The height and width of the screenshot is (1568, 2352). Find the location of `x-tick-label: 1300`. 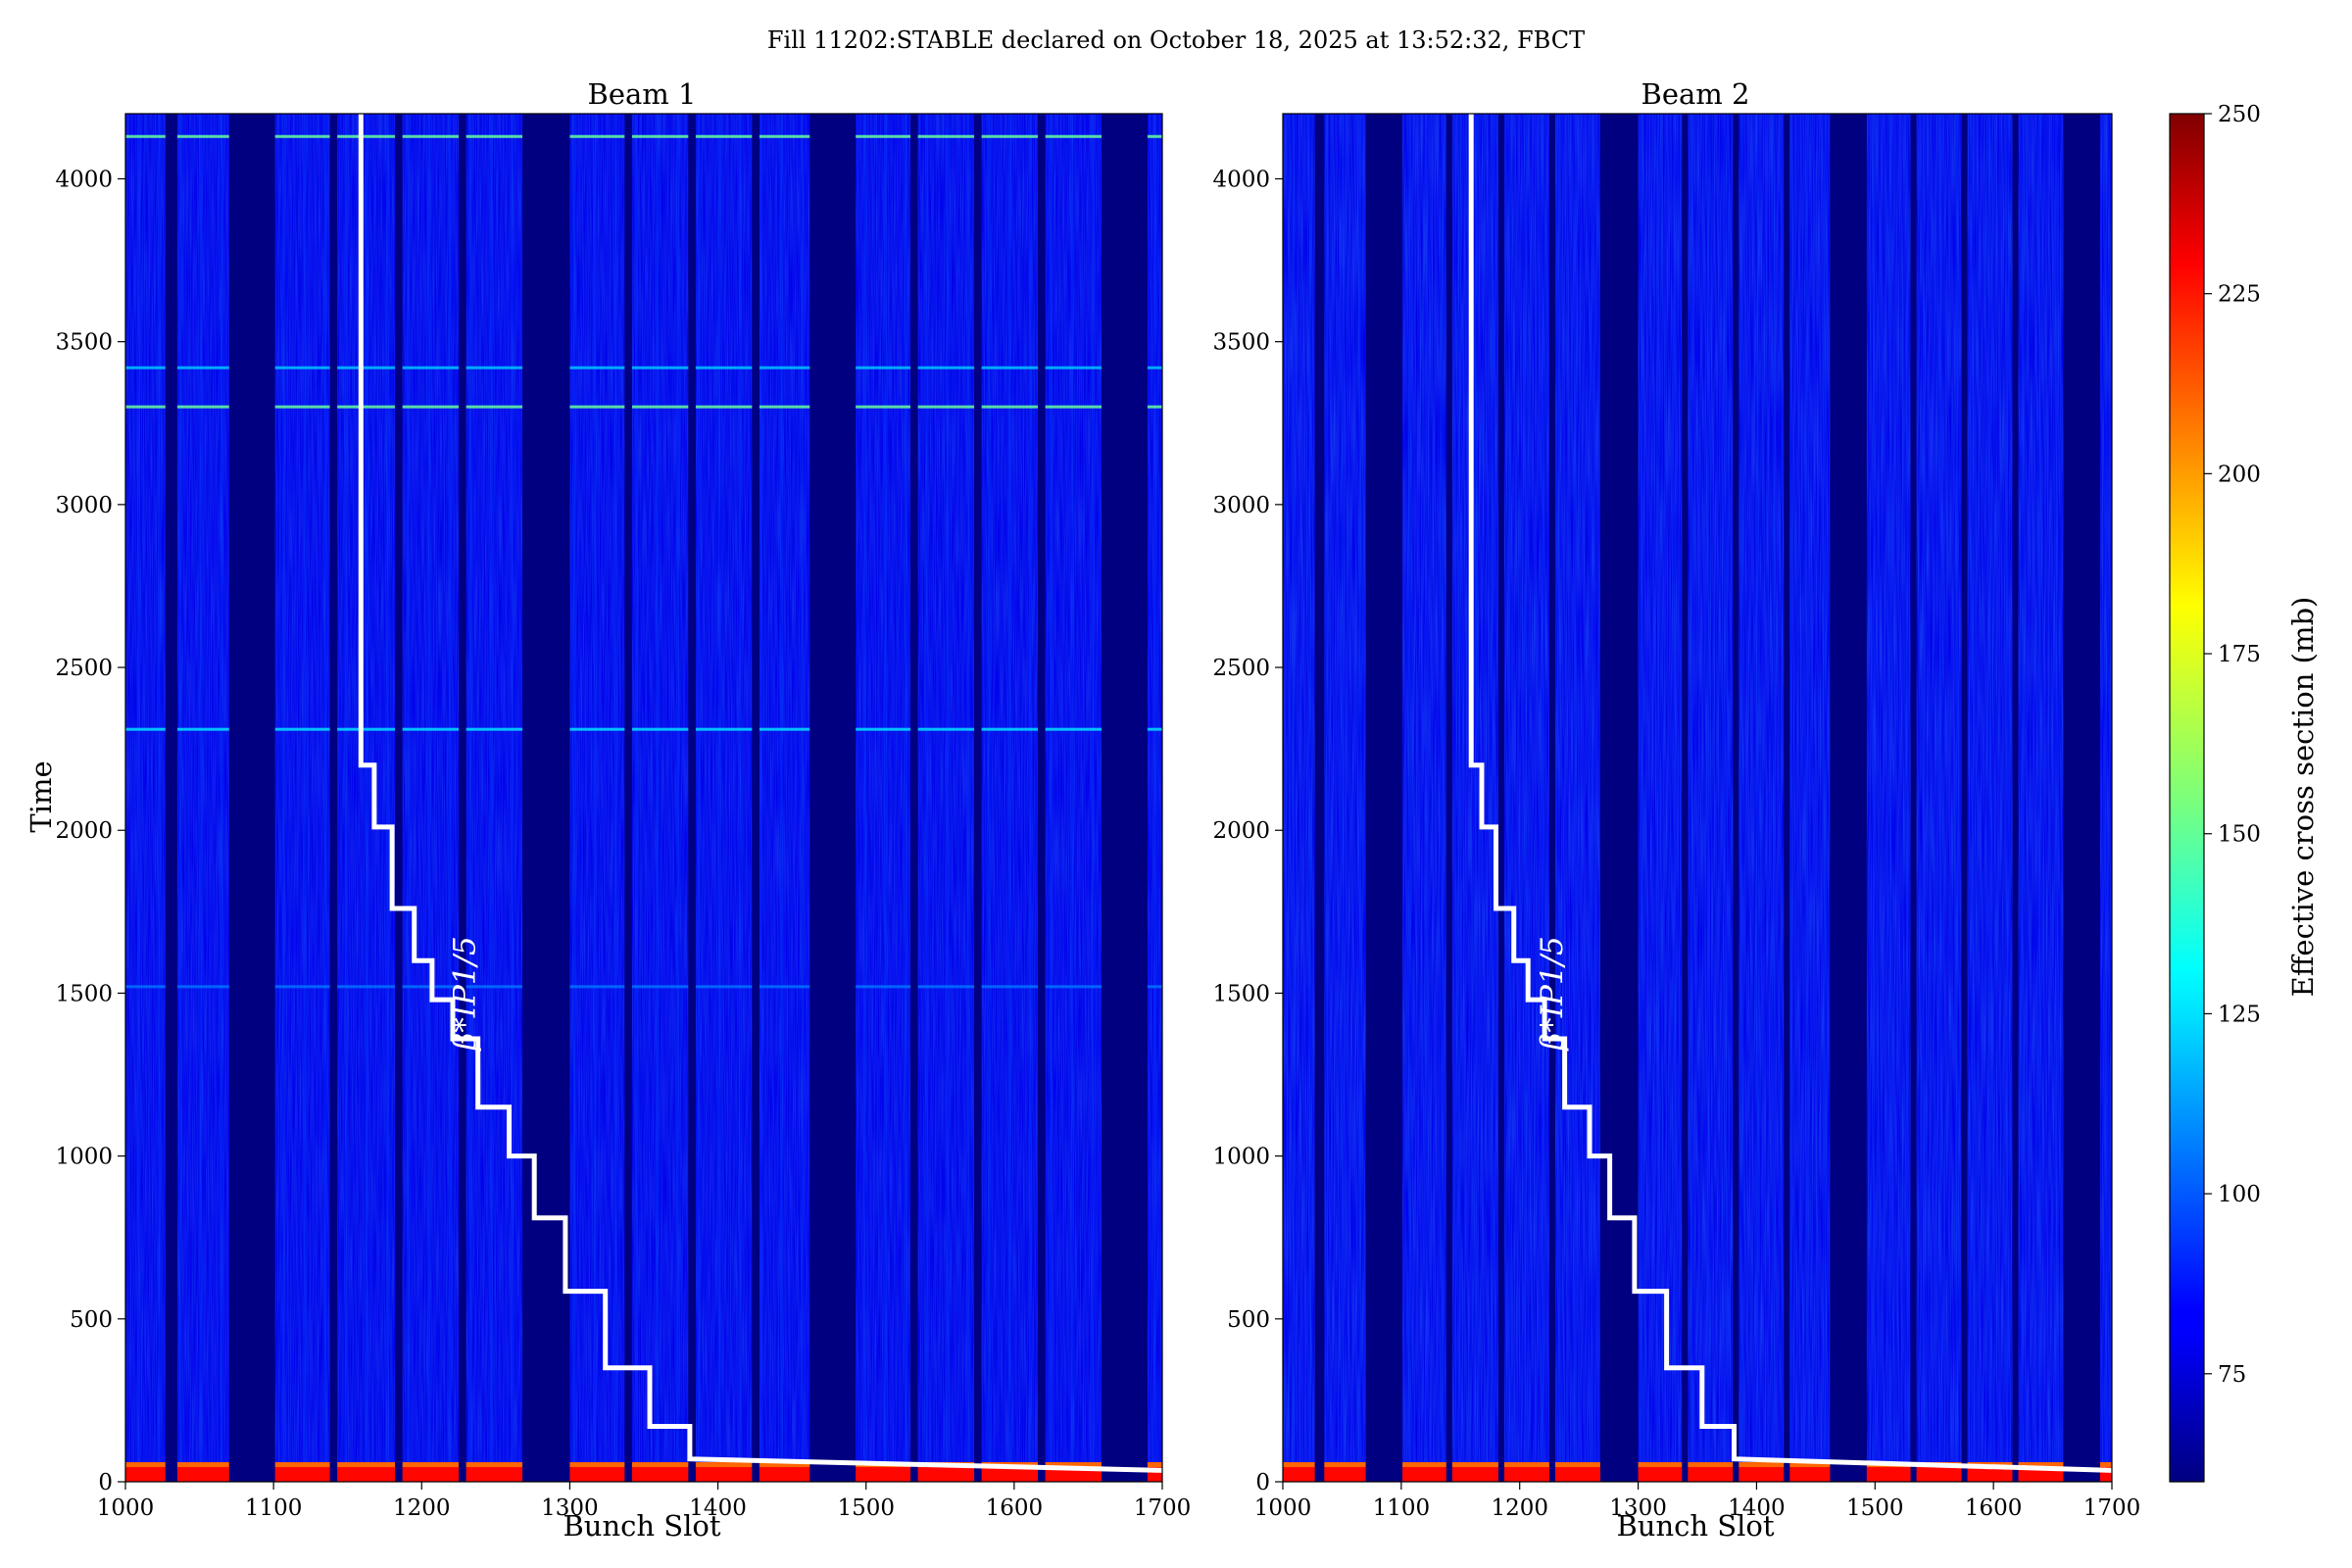

x-tick-label: 1300 is located at coordinates (1638, 1508).